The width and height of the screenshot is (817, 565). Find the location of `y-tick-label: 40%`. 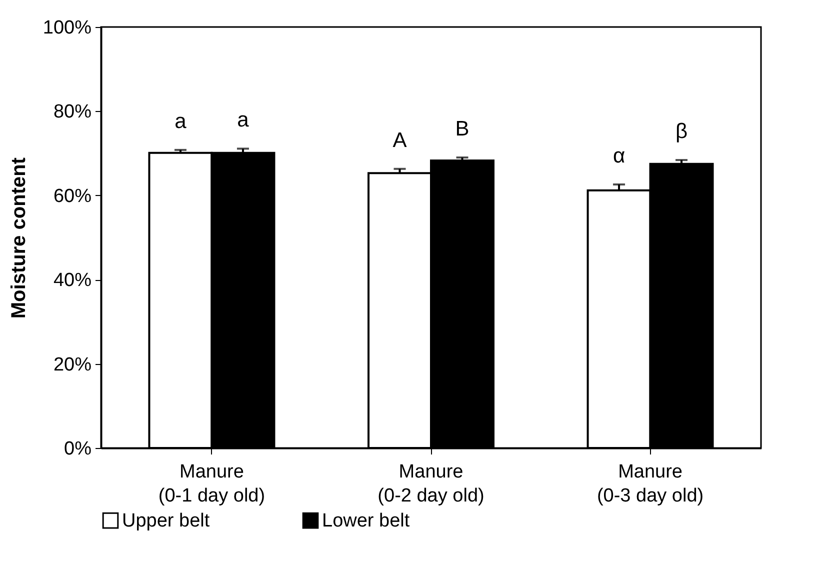

y-tick-label: 40% is located at coordinates (72, 281).